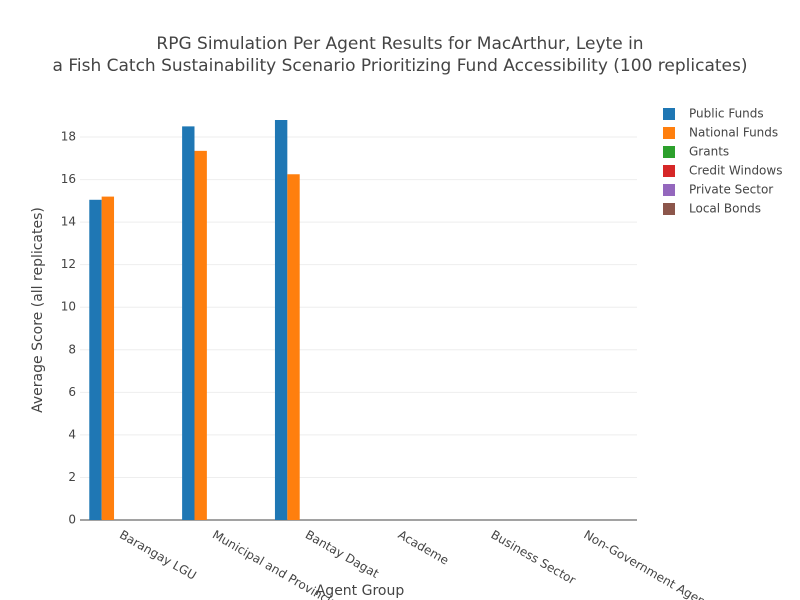  What do you see at coordinates (654, 564) in the screenshot?
I see `x-tick-label: Non-Government Agencies` at bounding box center [654, 564].